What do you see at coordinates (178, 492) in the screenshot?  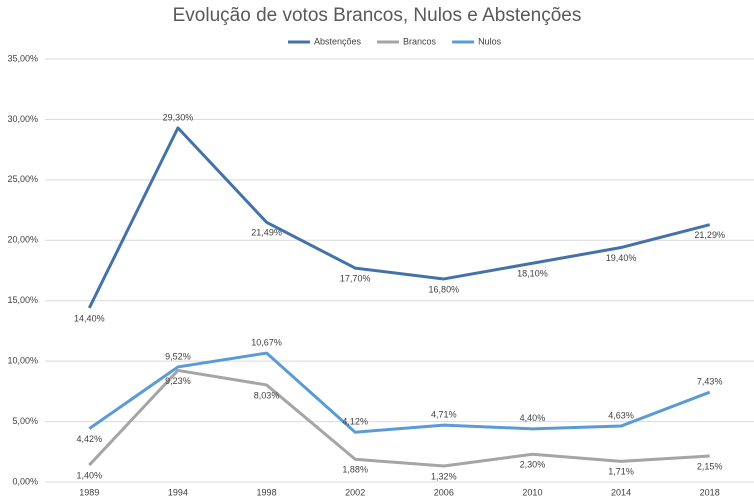 I see `x-tick-label: 1994` at bounding box center [178, 492].